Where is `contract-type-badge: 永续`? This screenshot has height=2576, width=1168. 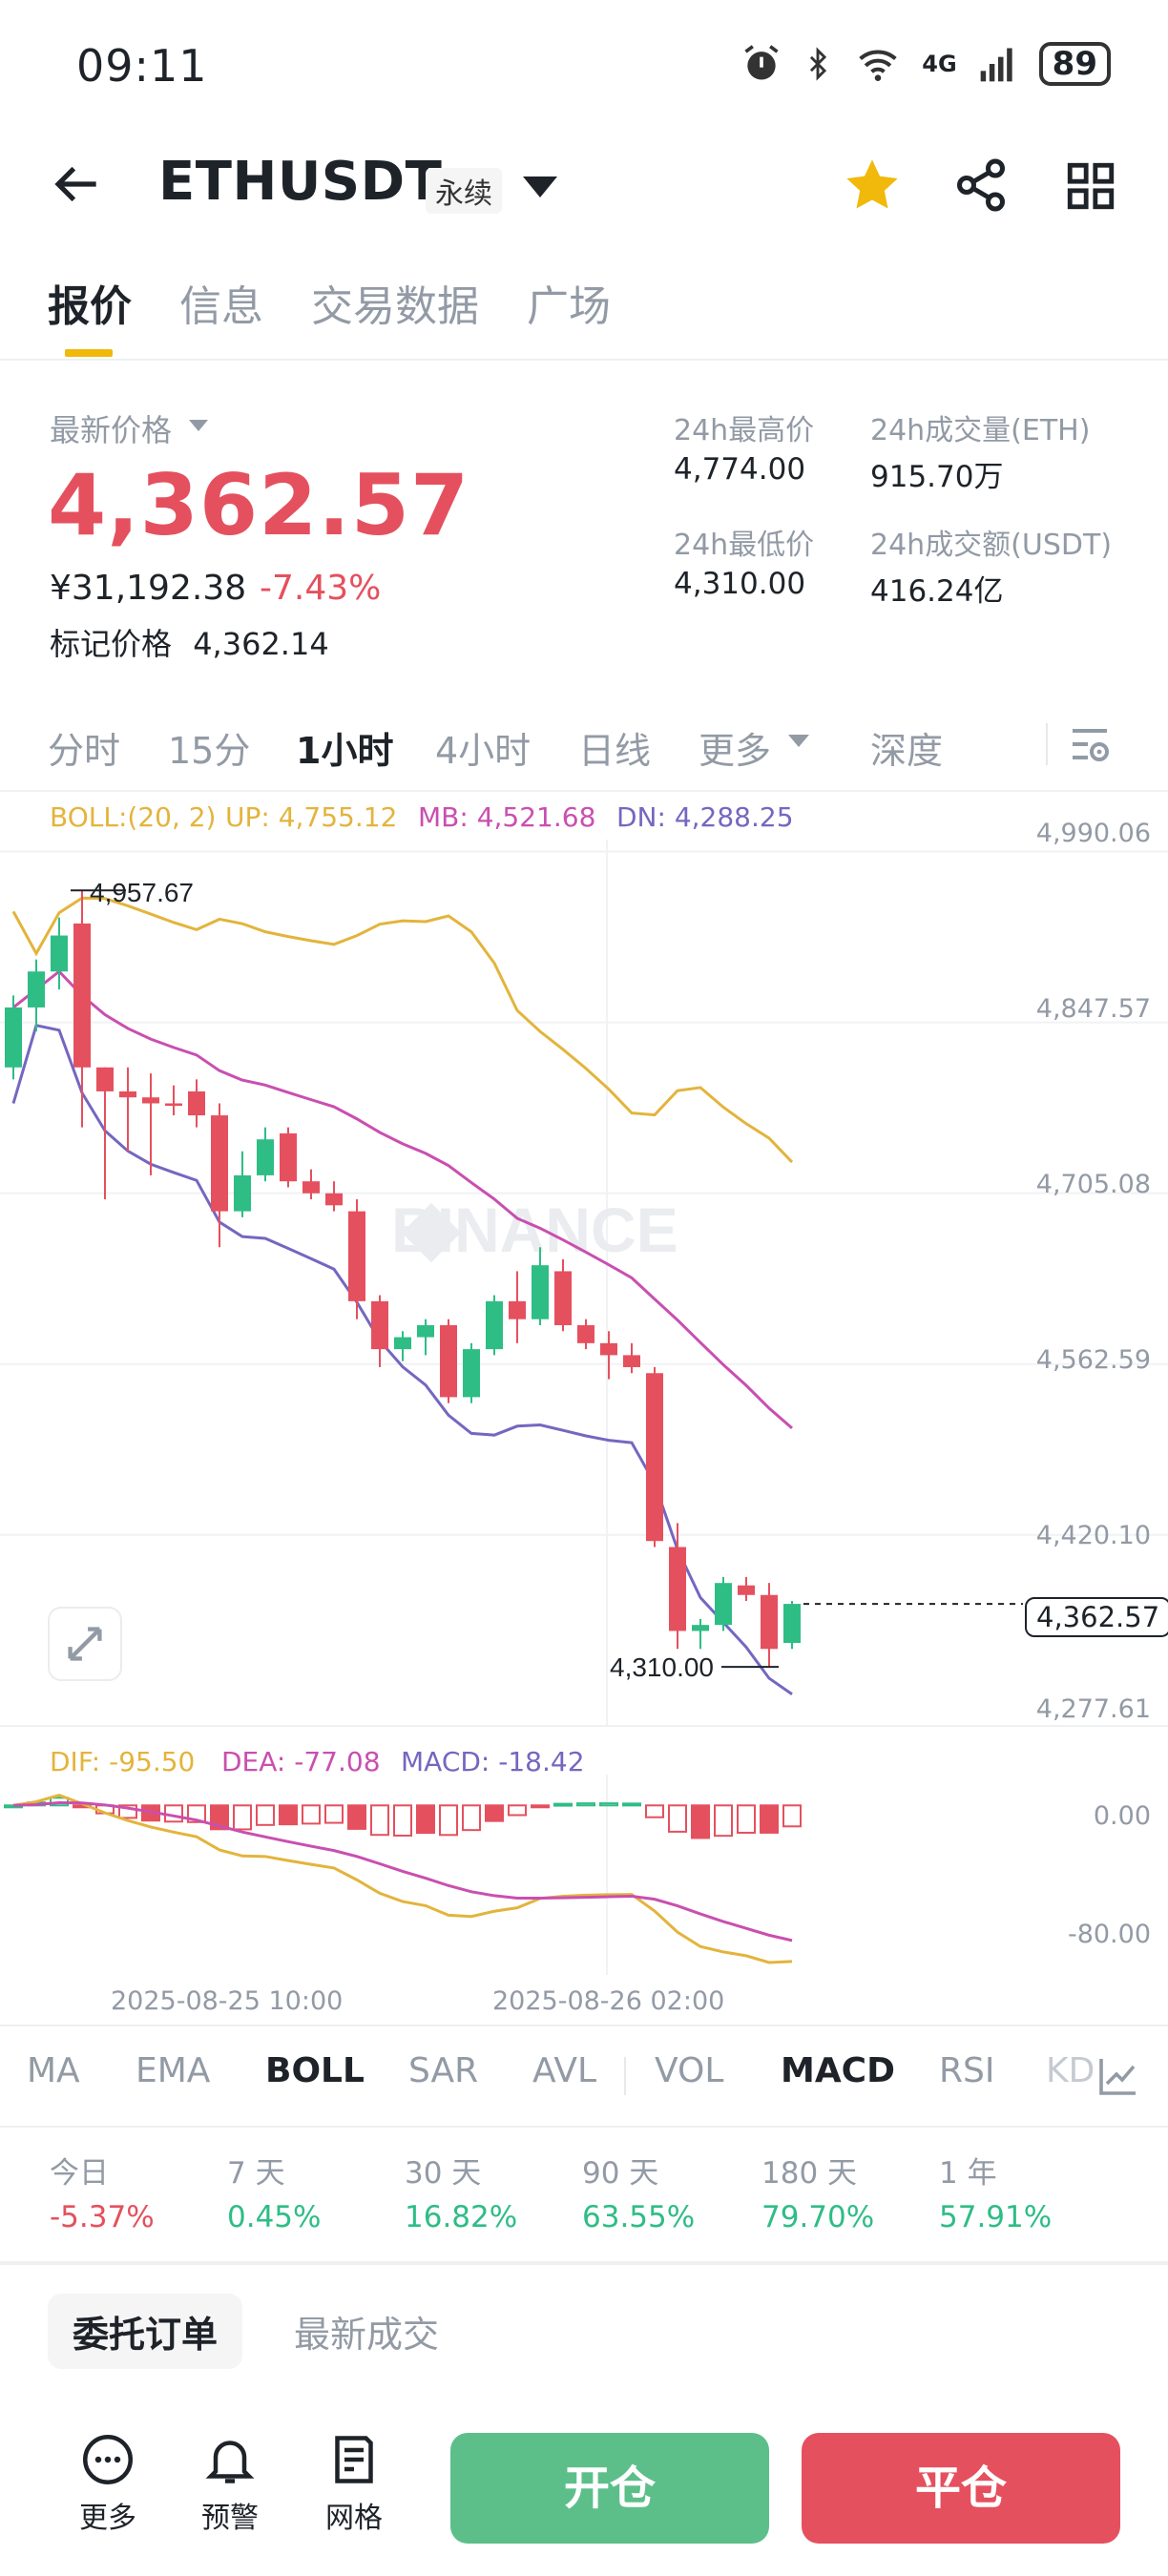
contract-type-badge: 永续 is located at coordinates (464, 191).